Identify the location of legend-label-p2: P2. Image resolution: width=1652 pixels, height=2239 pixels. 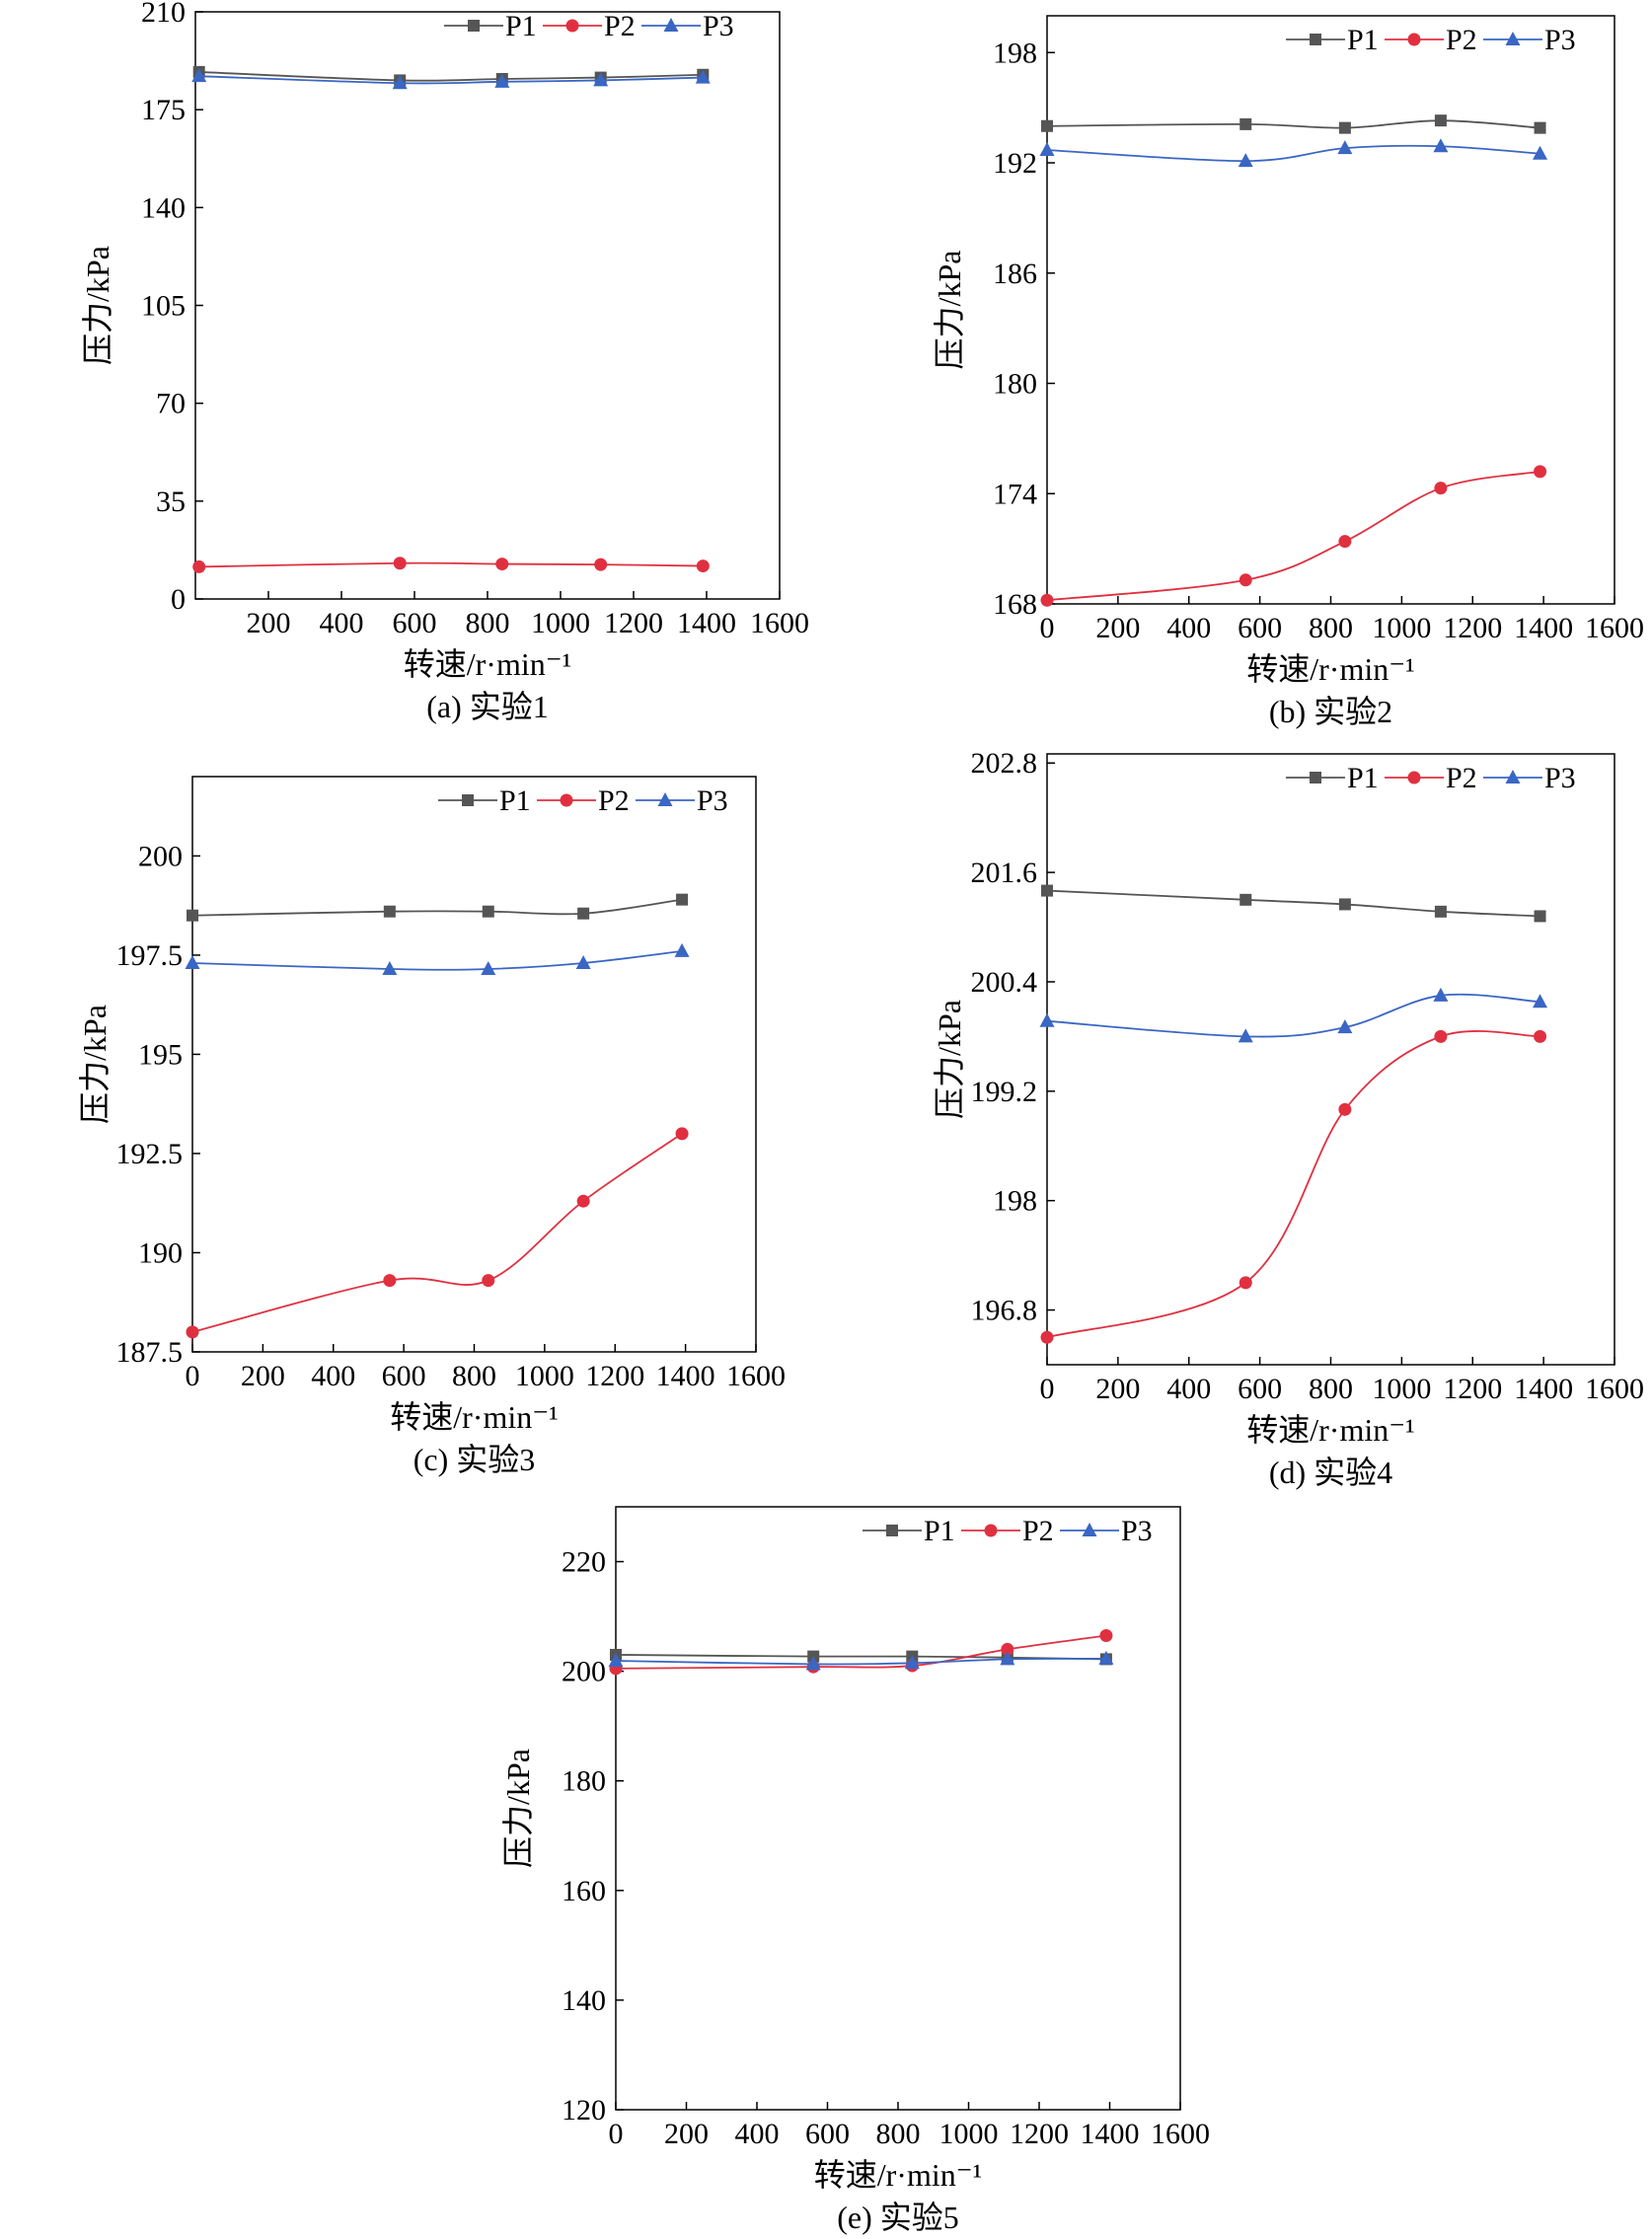
(614, 800).